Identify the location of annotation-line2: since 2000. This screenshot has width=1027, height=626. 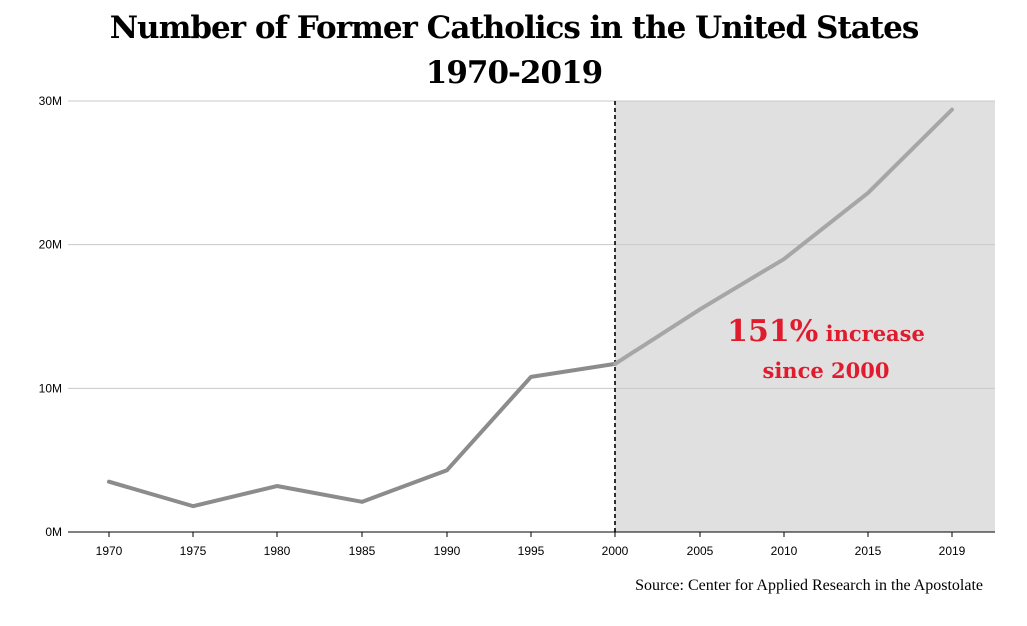
(826, 370).